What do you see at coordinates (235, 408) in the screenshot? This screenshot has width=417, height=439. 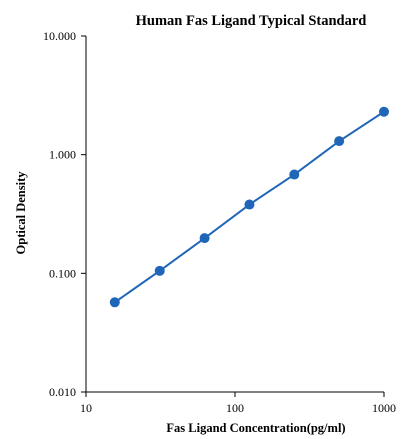 I see `x-tick-label-1: 100` at bounding box center [235, 408].